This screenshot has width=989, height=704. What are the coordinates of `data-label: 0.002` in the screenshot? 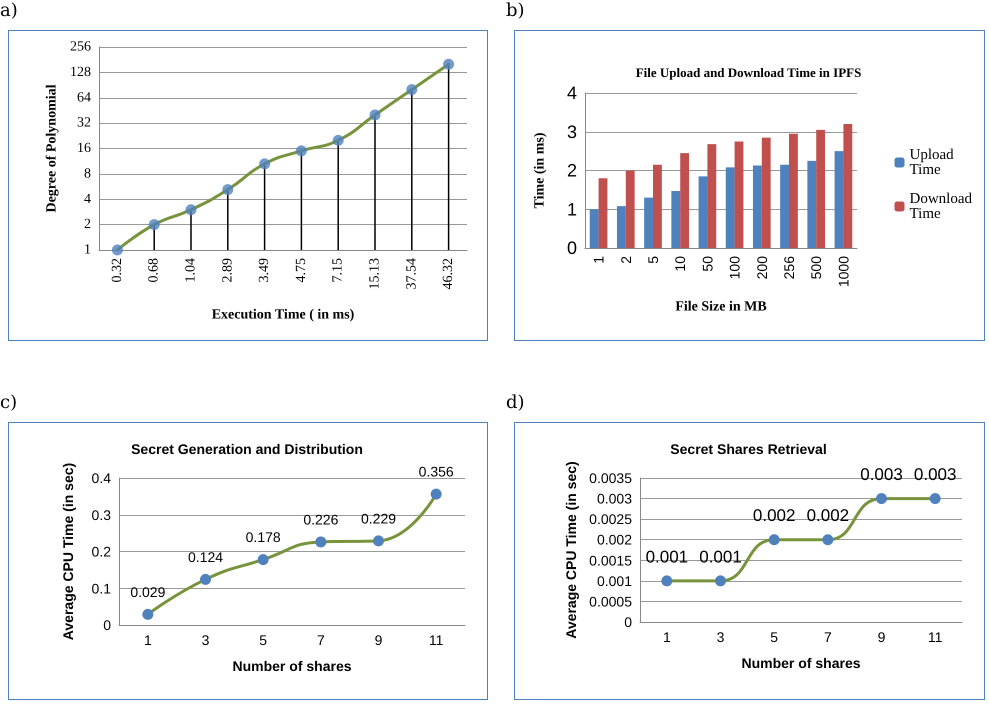 It's located at (828, 516).